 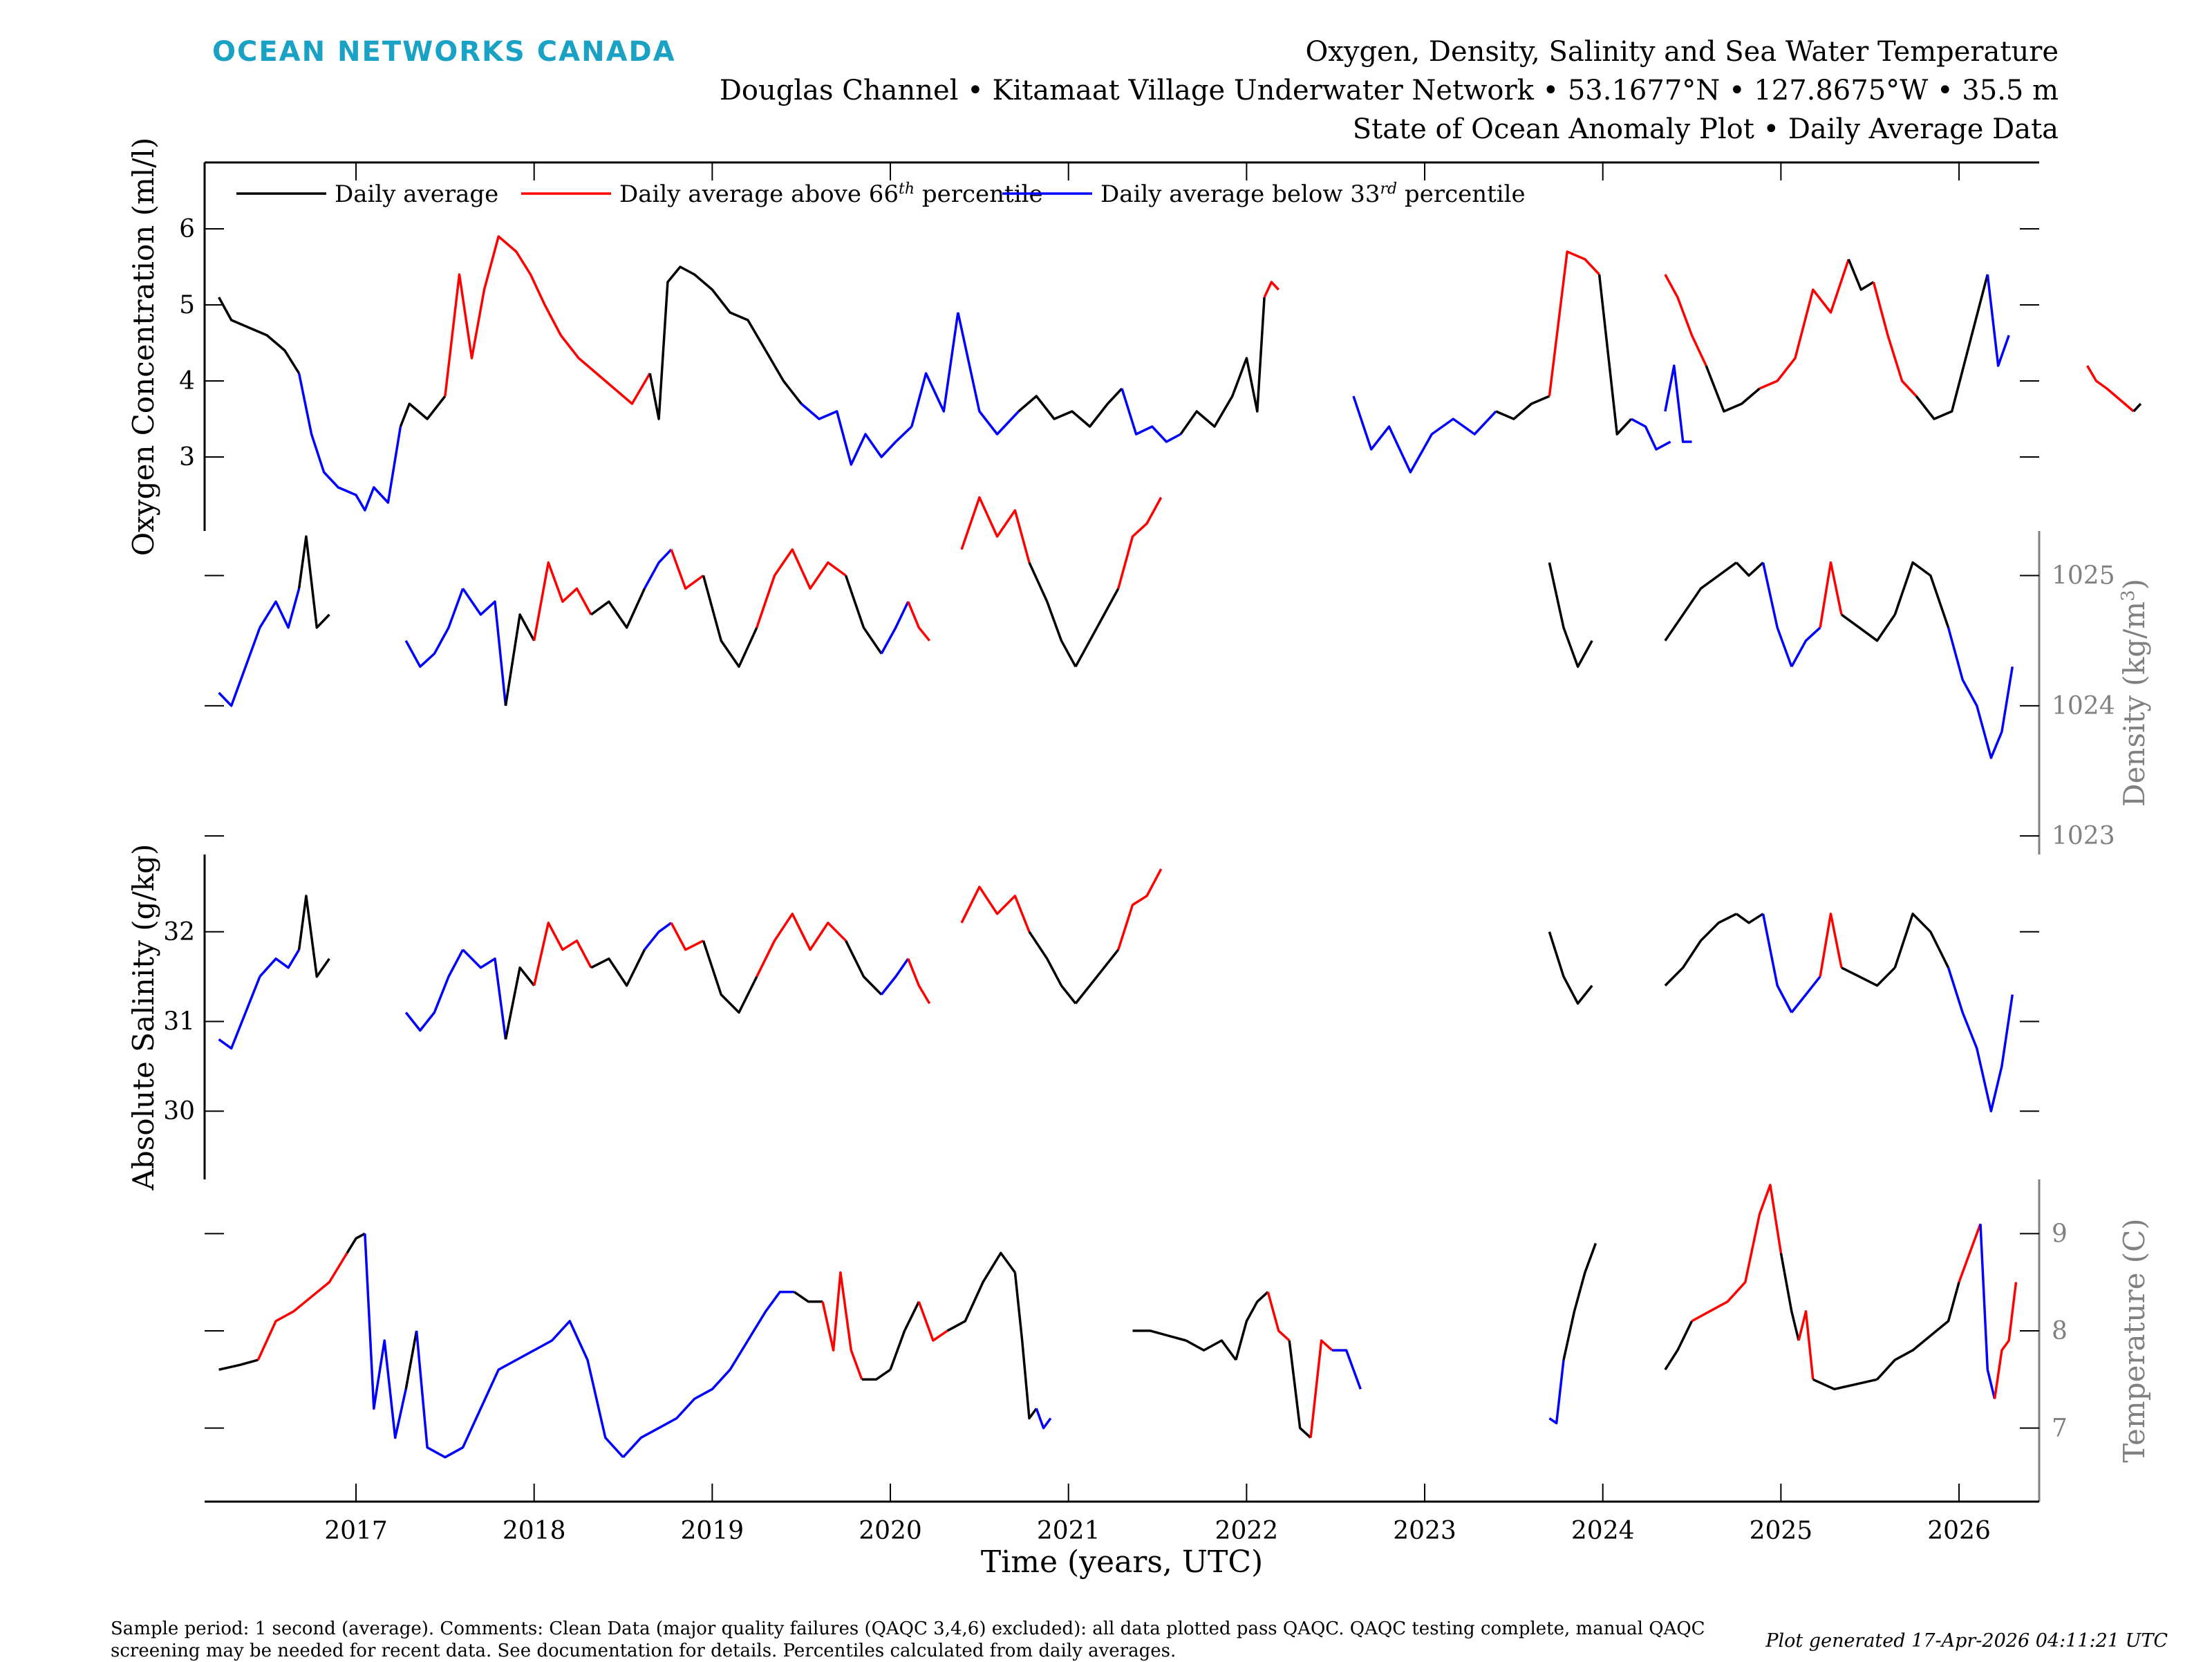 What do you see at coordinates (831, 194) in the screenshot?
I see `legend-label-above: Daily average above 66th percentile` at bounding box center [831, 194].